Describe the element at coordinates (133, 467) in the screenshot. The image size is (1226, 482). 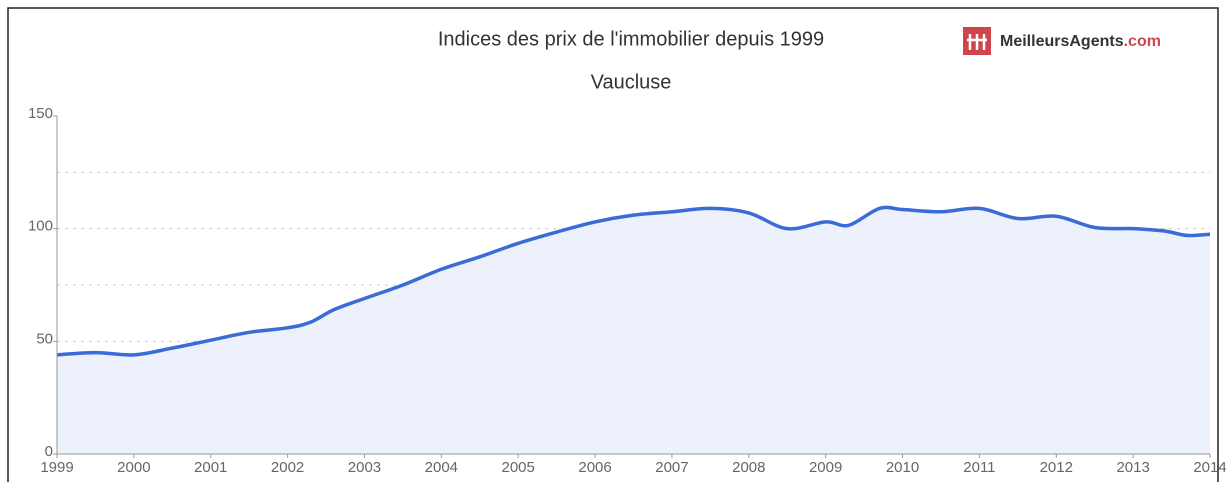
I see `x-tick-label: 2000` at that location.